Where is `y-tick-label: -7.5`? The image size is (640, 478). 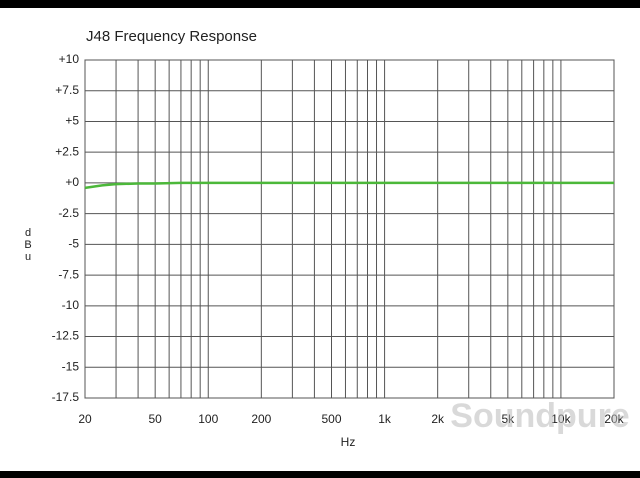 y-tick-label: -7.5 is located at coordinates (68, 274).